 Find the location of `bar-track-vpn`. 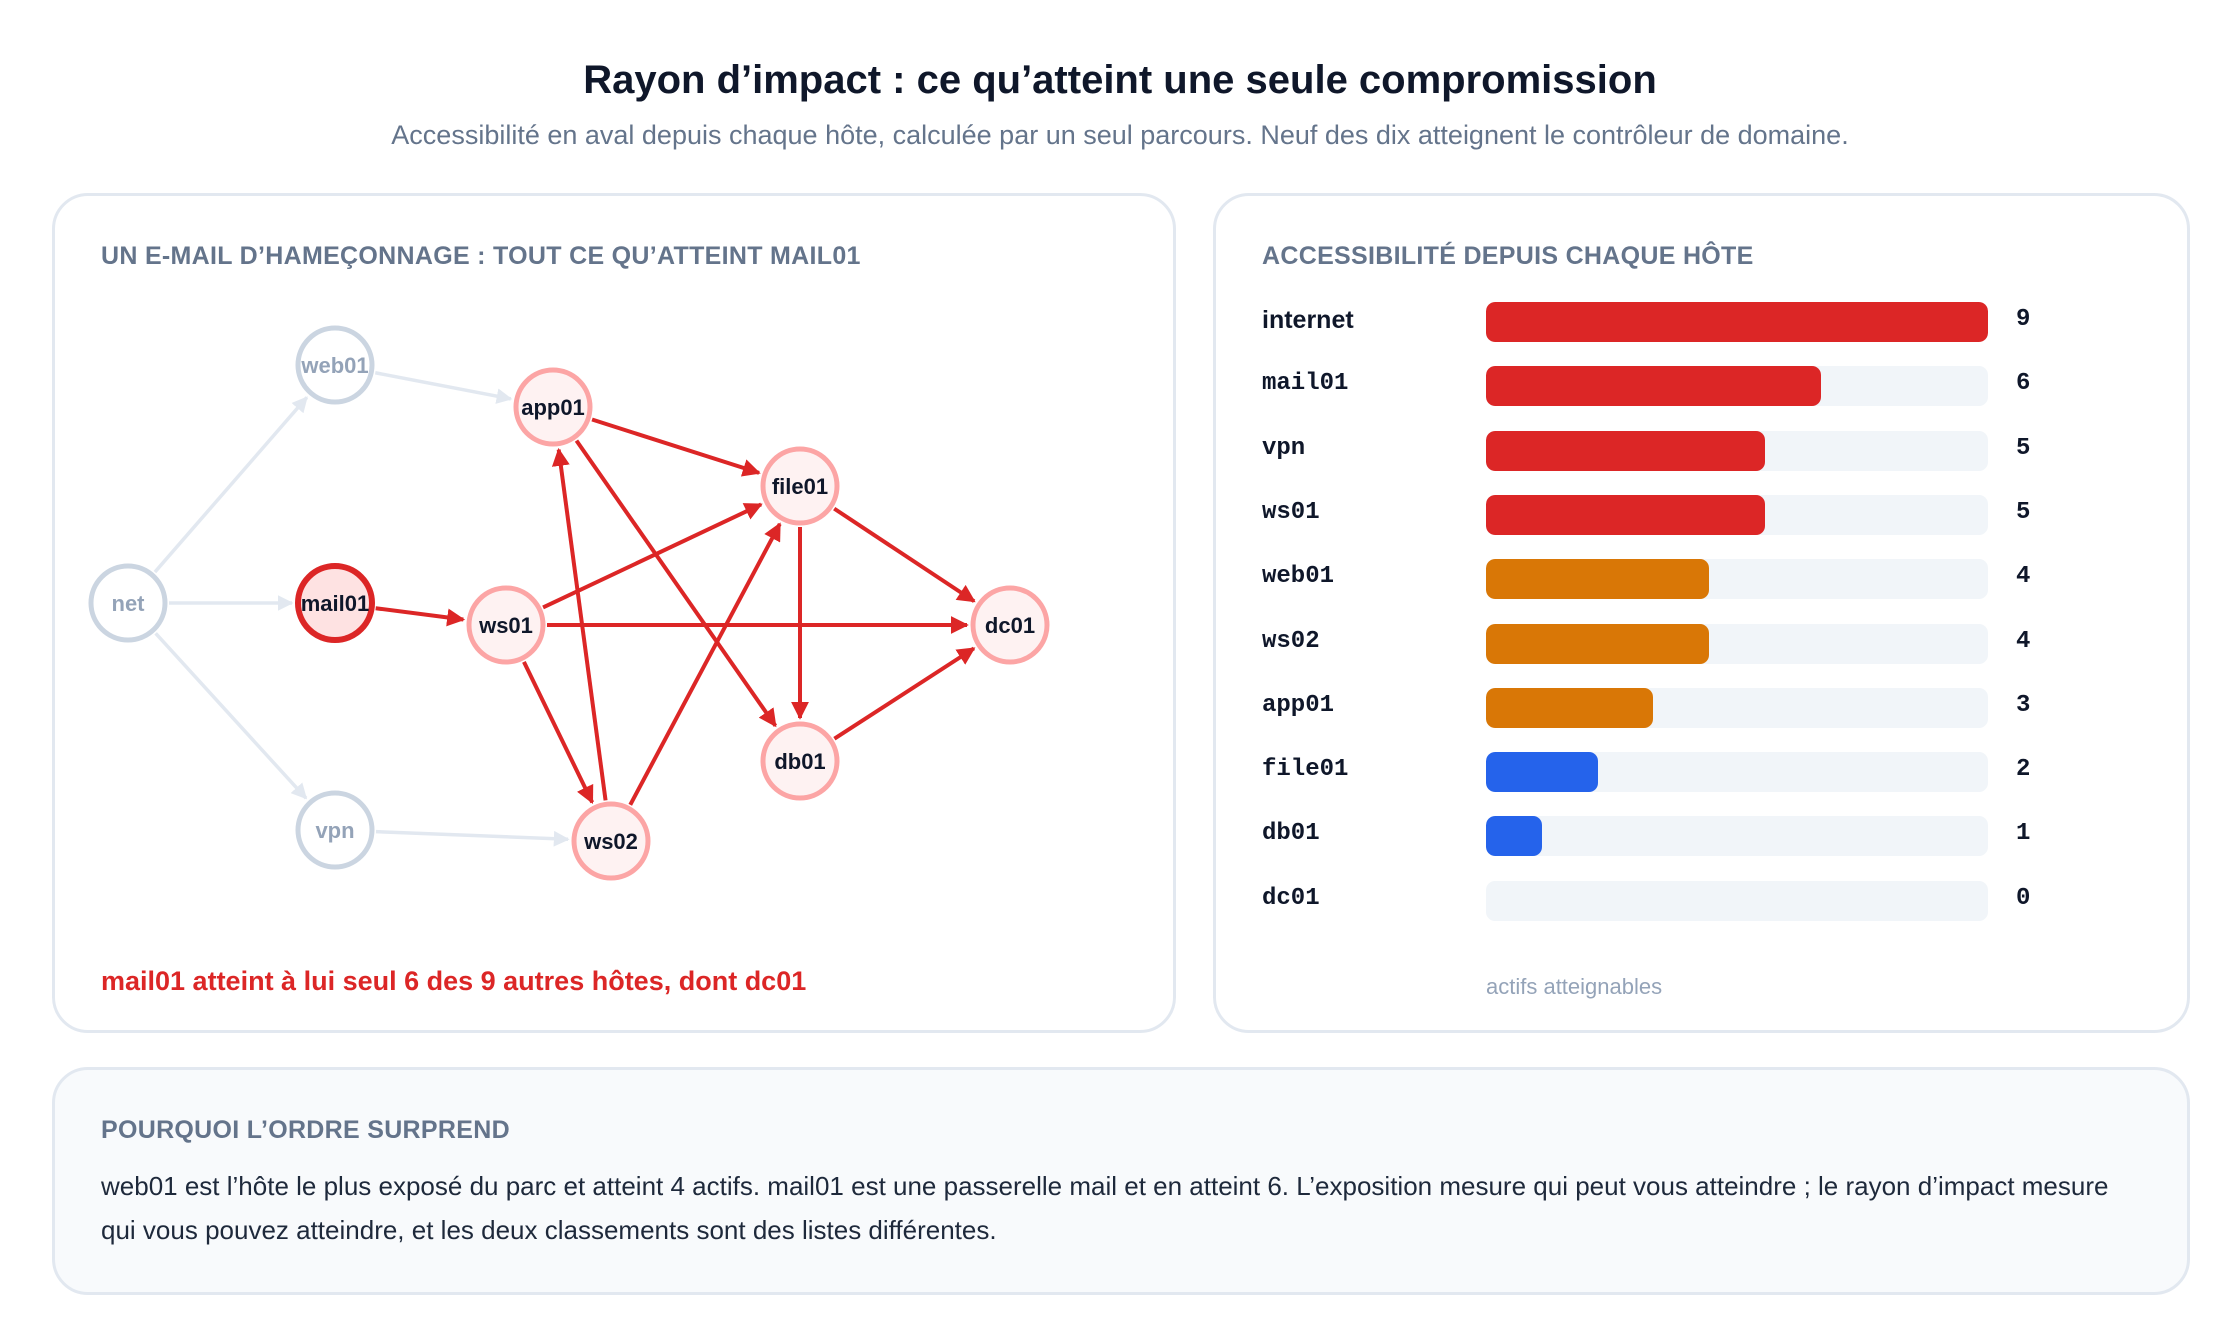

bar-track-vpn is located at coordinates (1737, 450).